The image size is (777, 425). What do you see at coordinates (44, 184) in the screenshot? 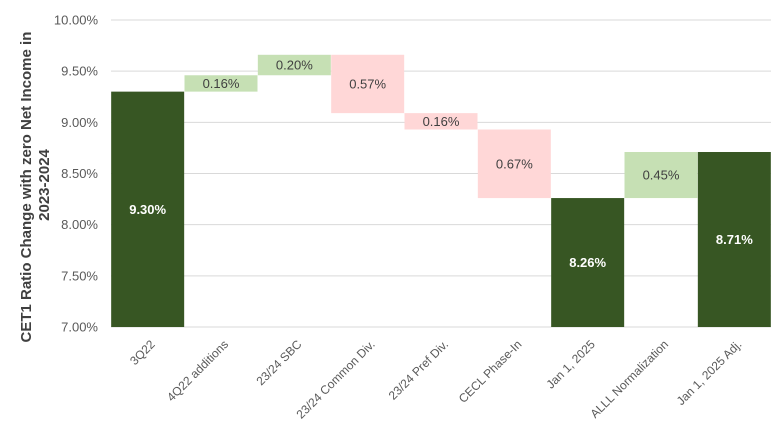
I see `y-axis-label-line-2: 2023-2024` at bounding box center [44, 184].